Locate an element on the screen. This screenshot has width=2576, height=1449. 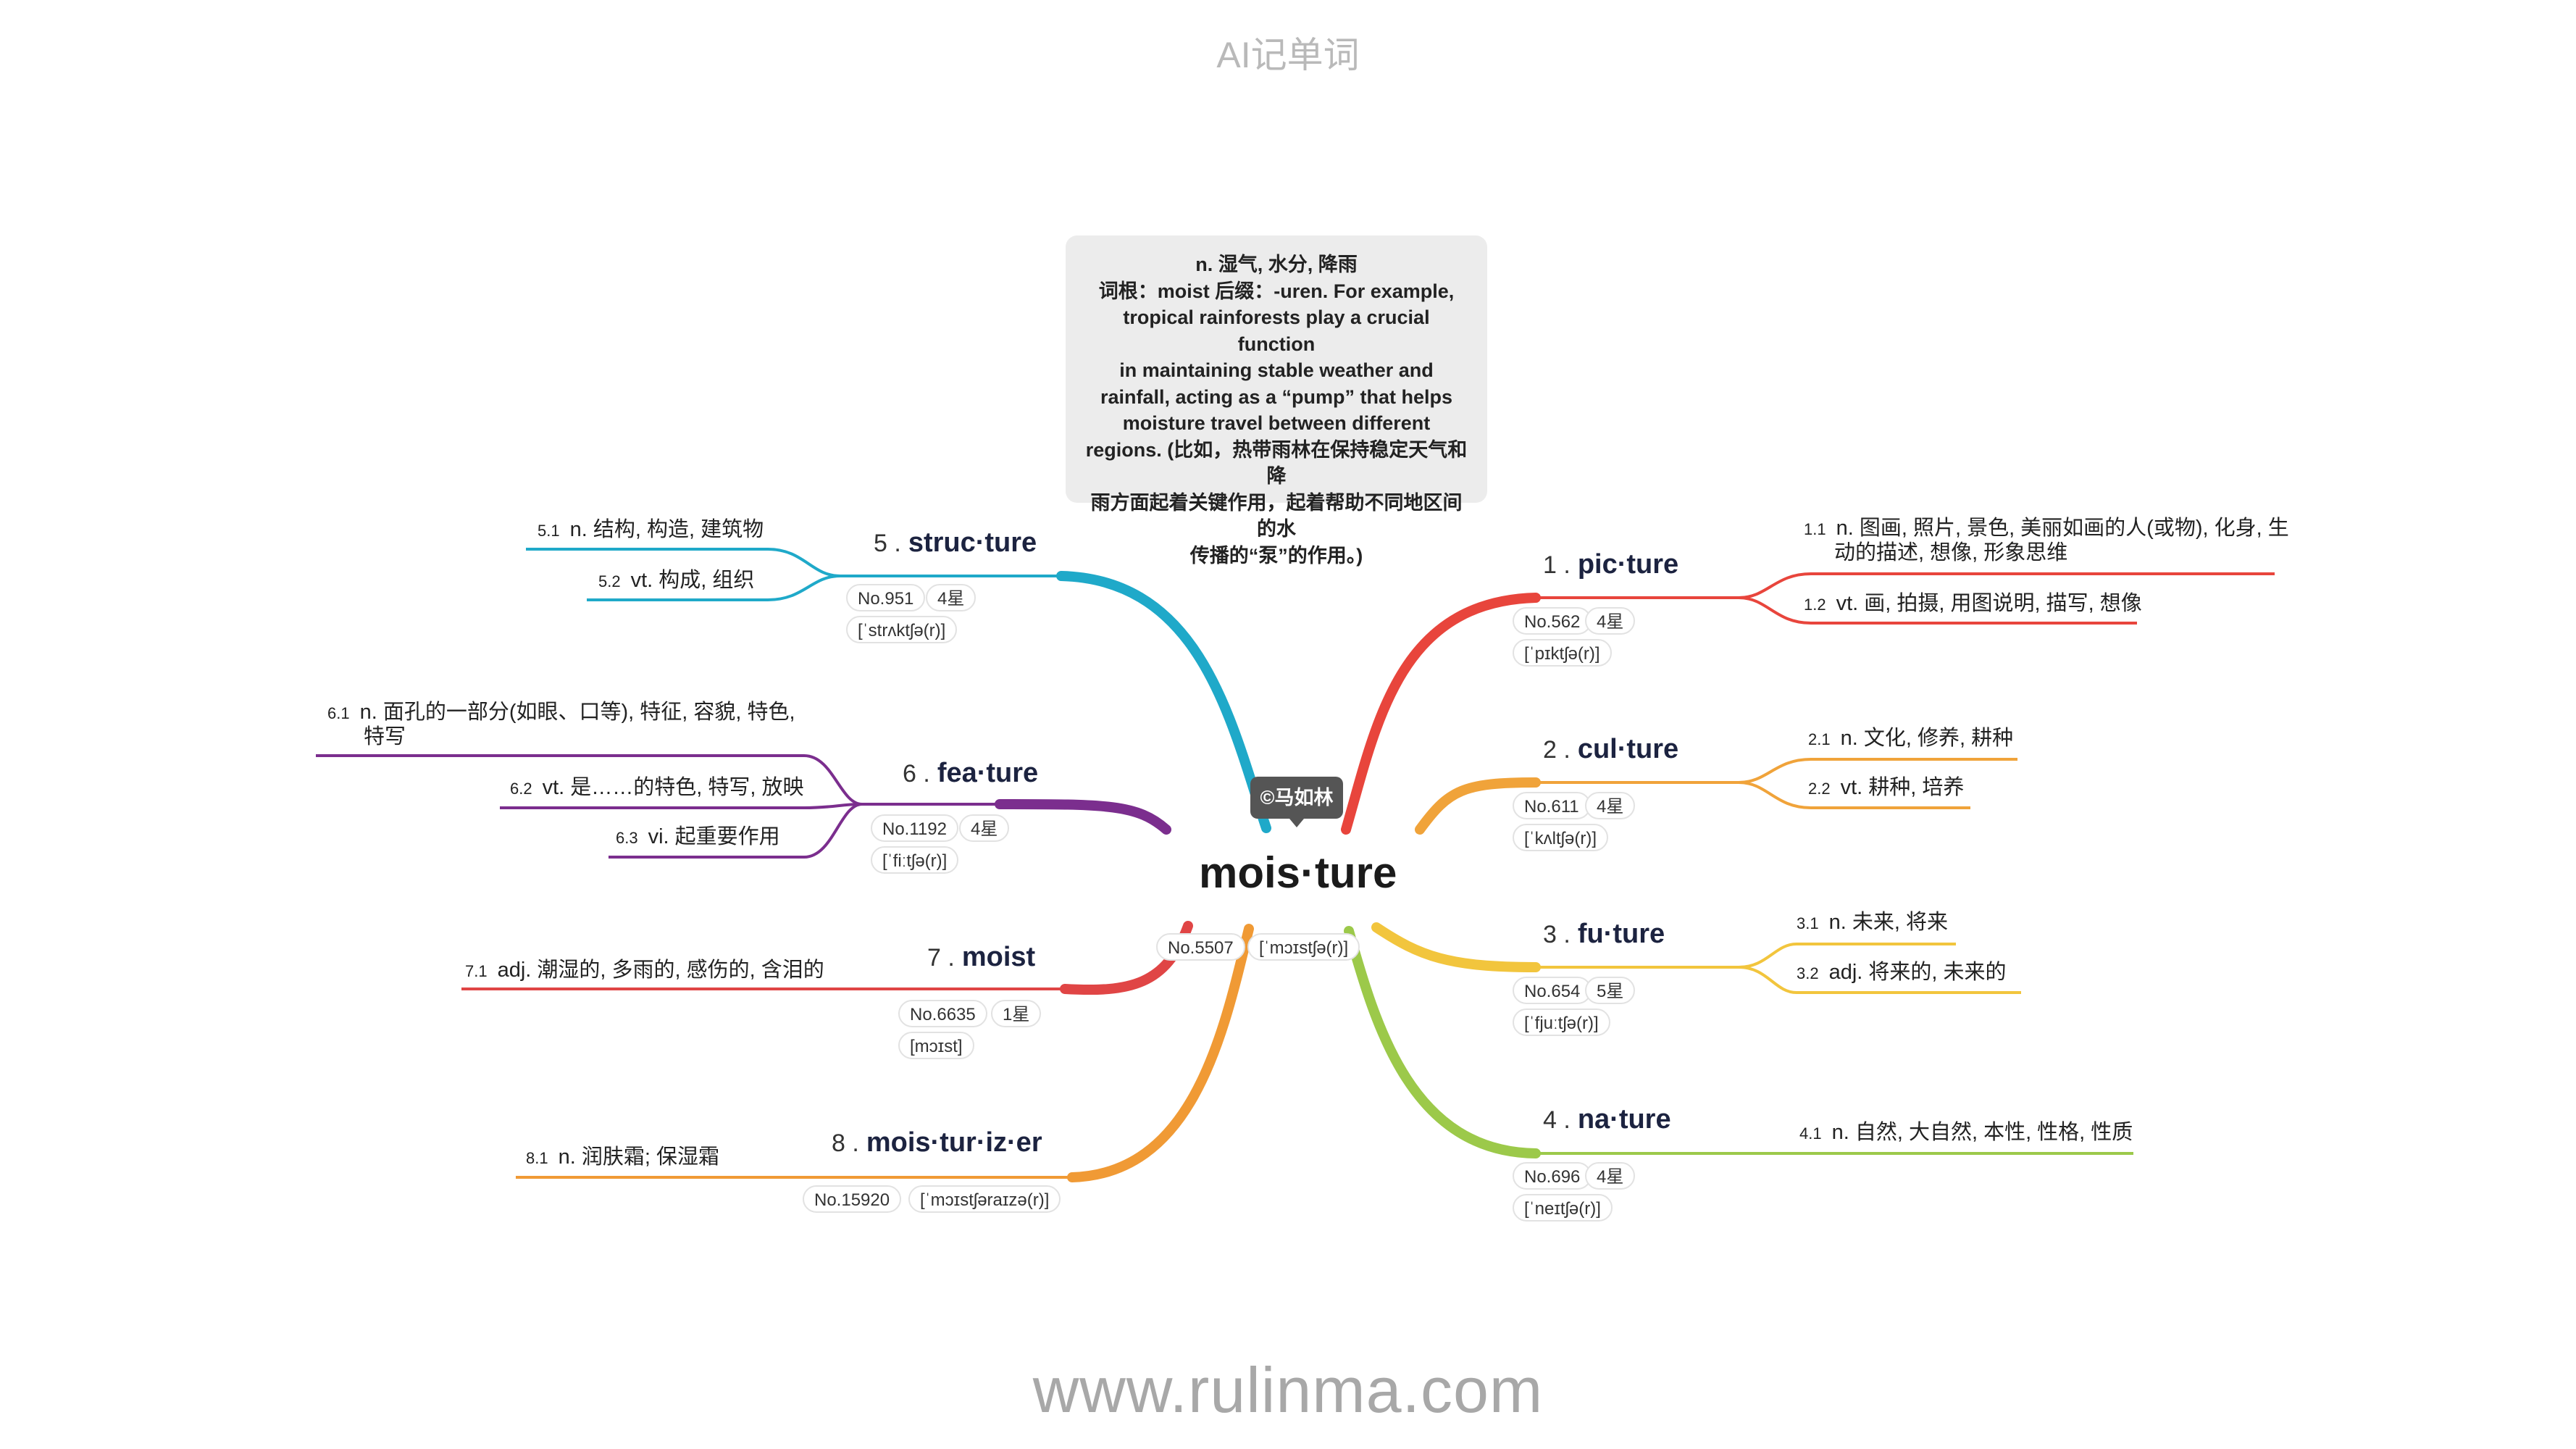
phonetic-pill: [ˈstrʌktʃə(r)] is located at coordinates (902, 630).